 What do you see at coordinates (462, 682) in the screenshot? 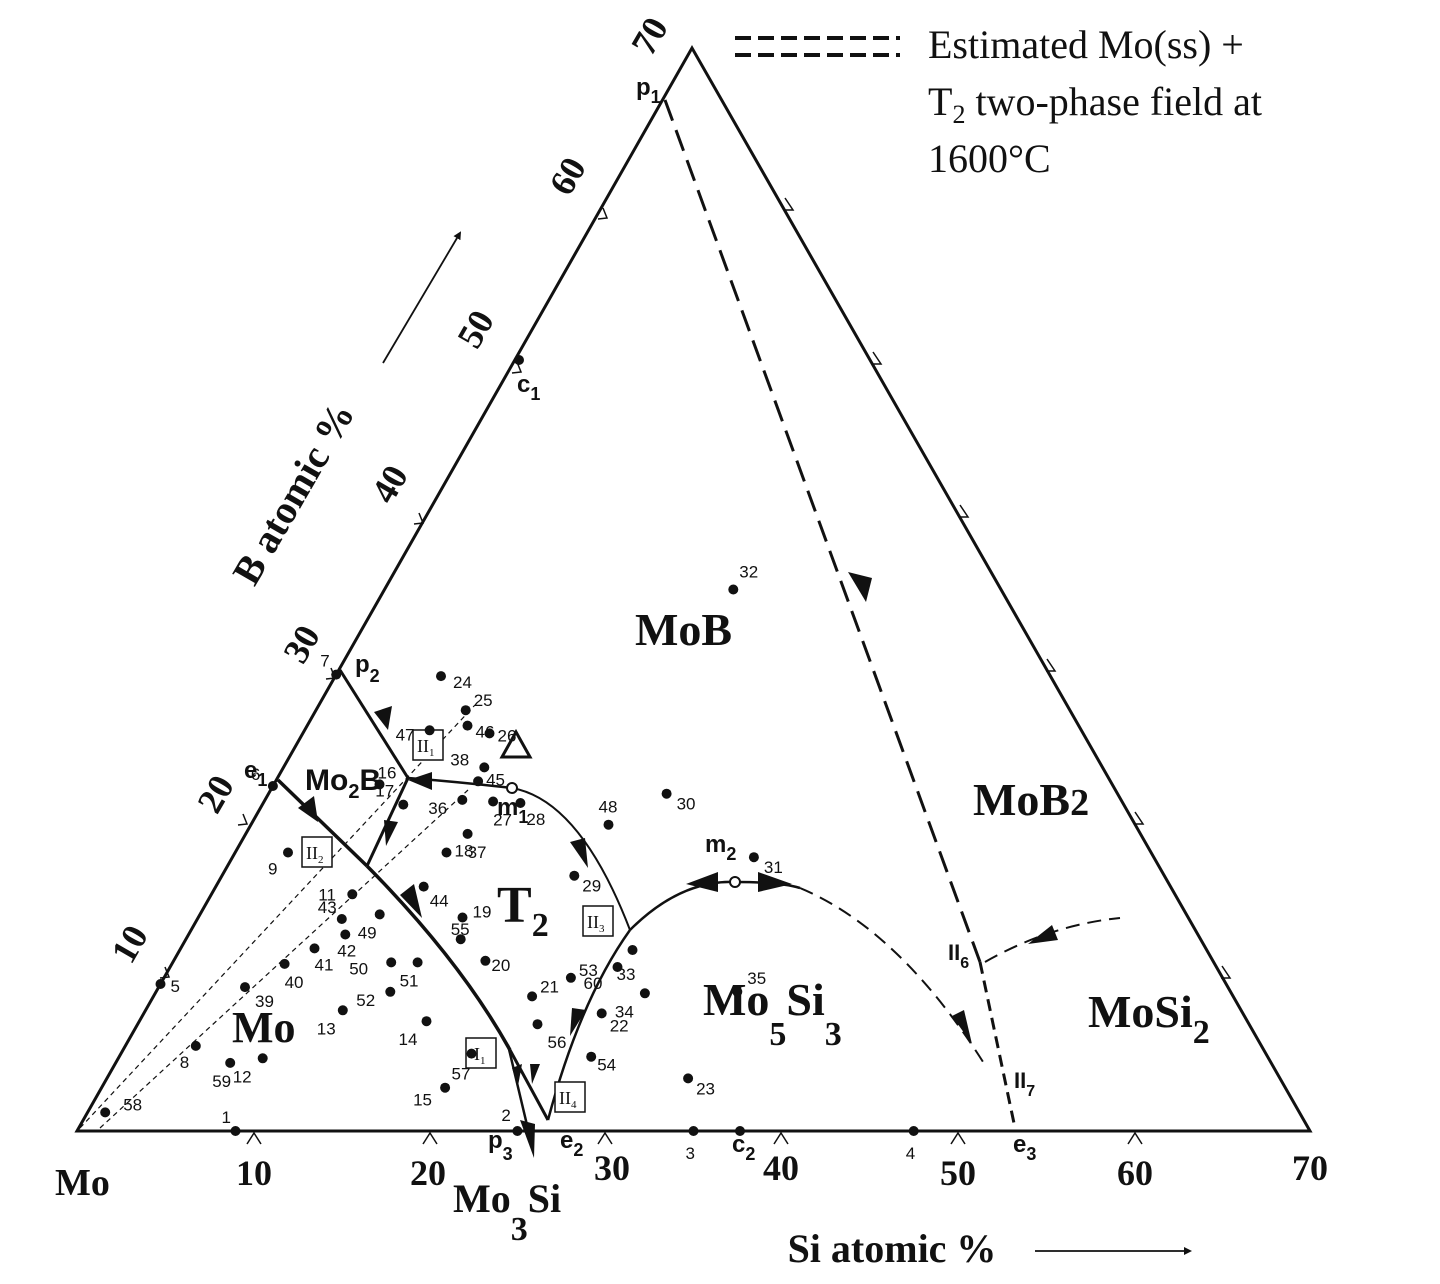
I see `sample-label-24: 24` at bounding box center [462, 682].